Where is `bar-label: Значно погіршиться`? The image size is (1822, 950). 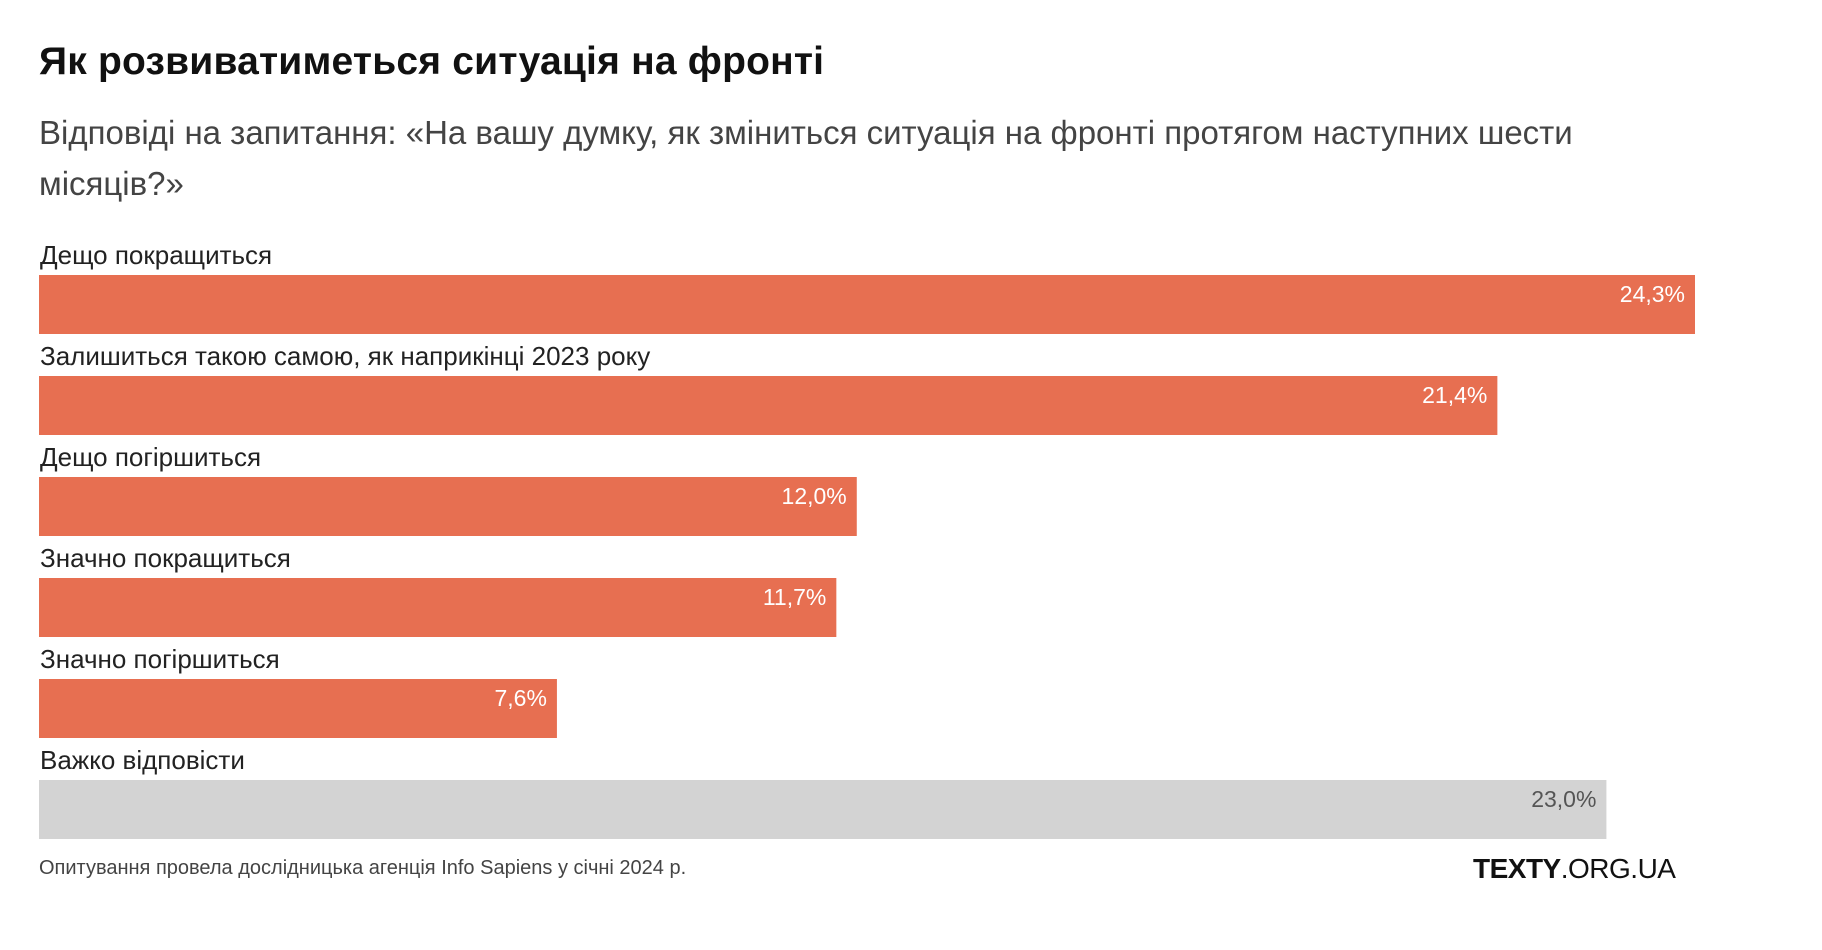
bar-label: Значно погіршиться is located at coordinates (160, 659).